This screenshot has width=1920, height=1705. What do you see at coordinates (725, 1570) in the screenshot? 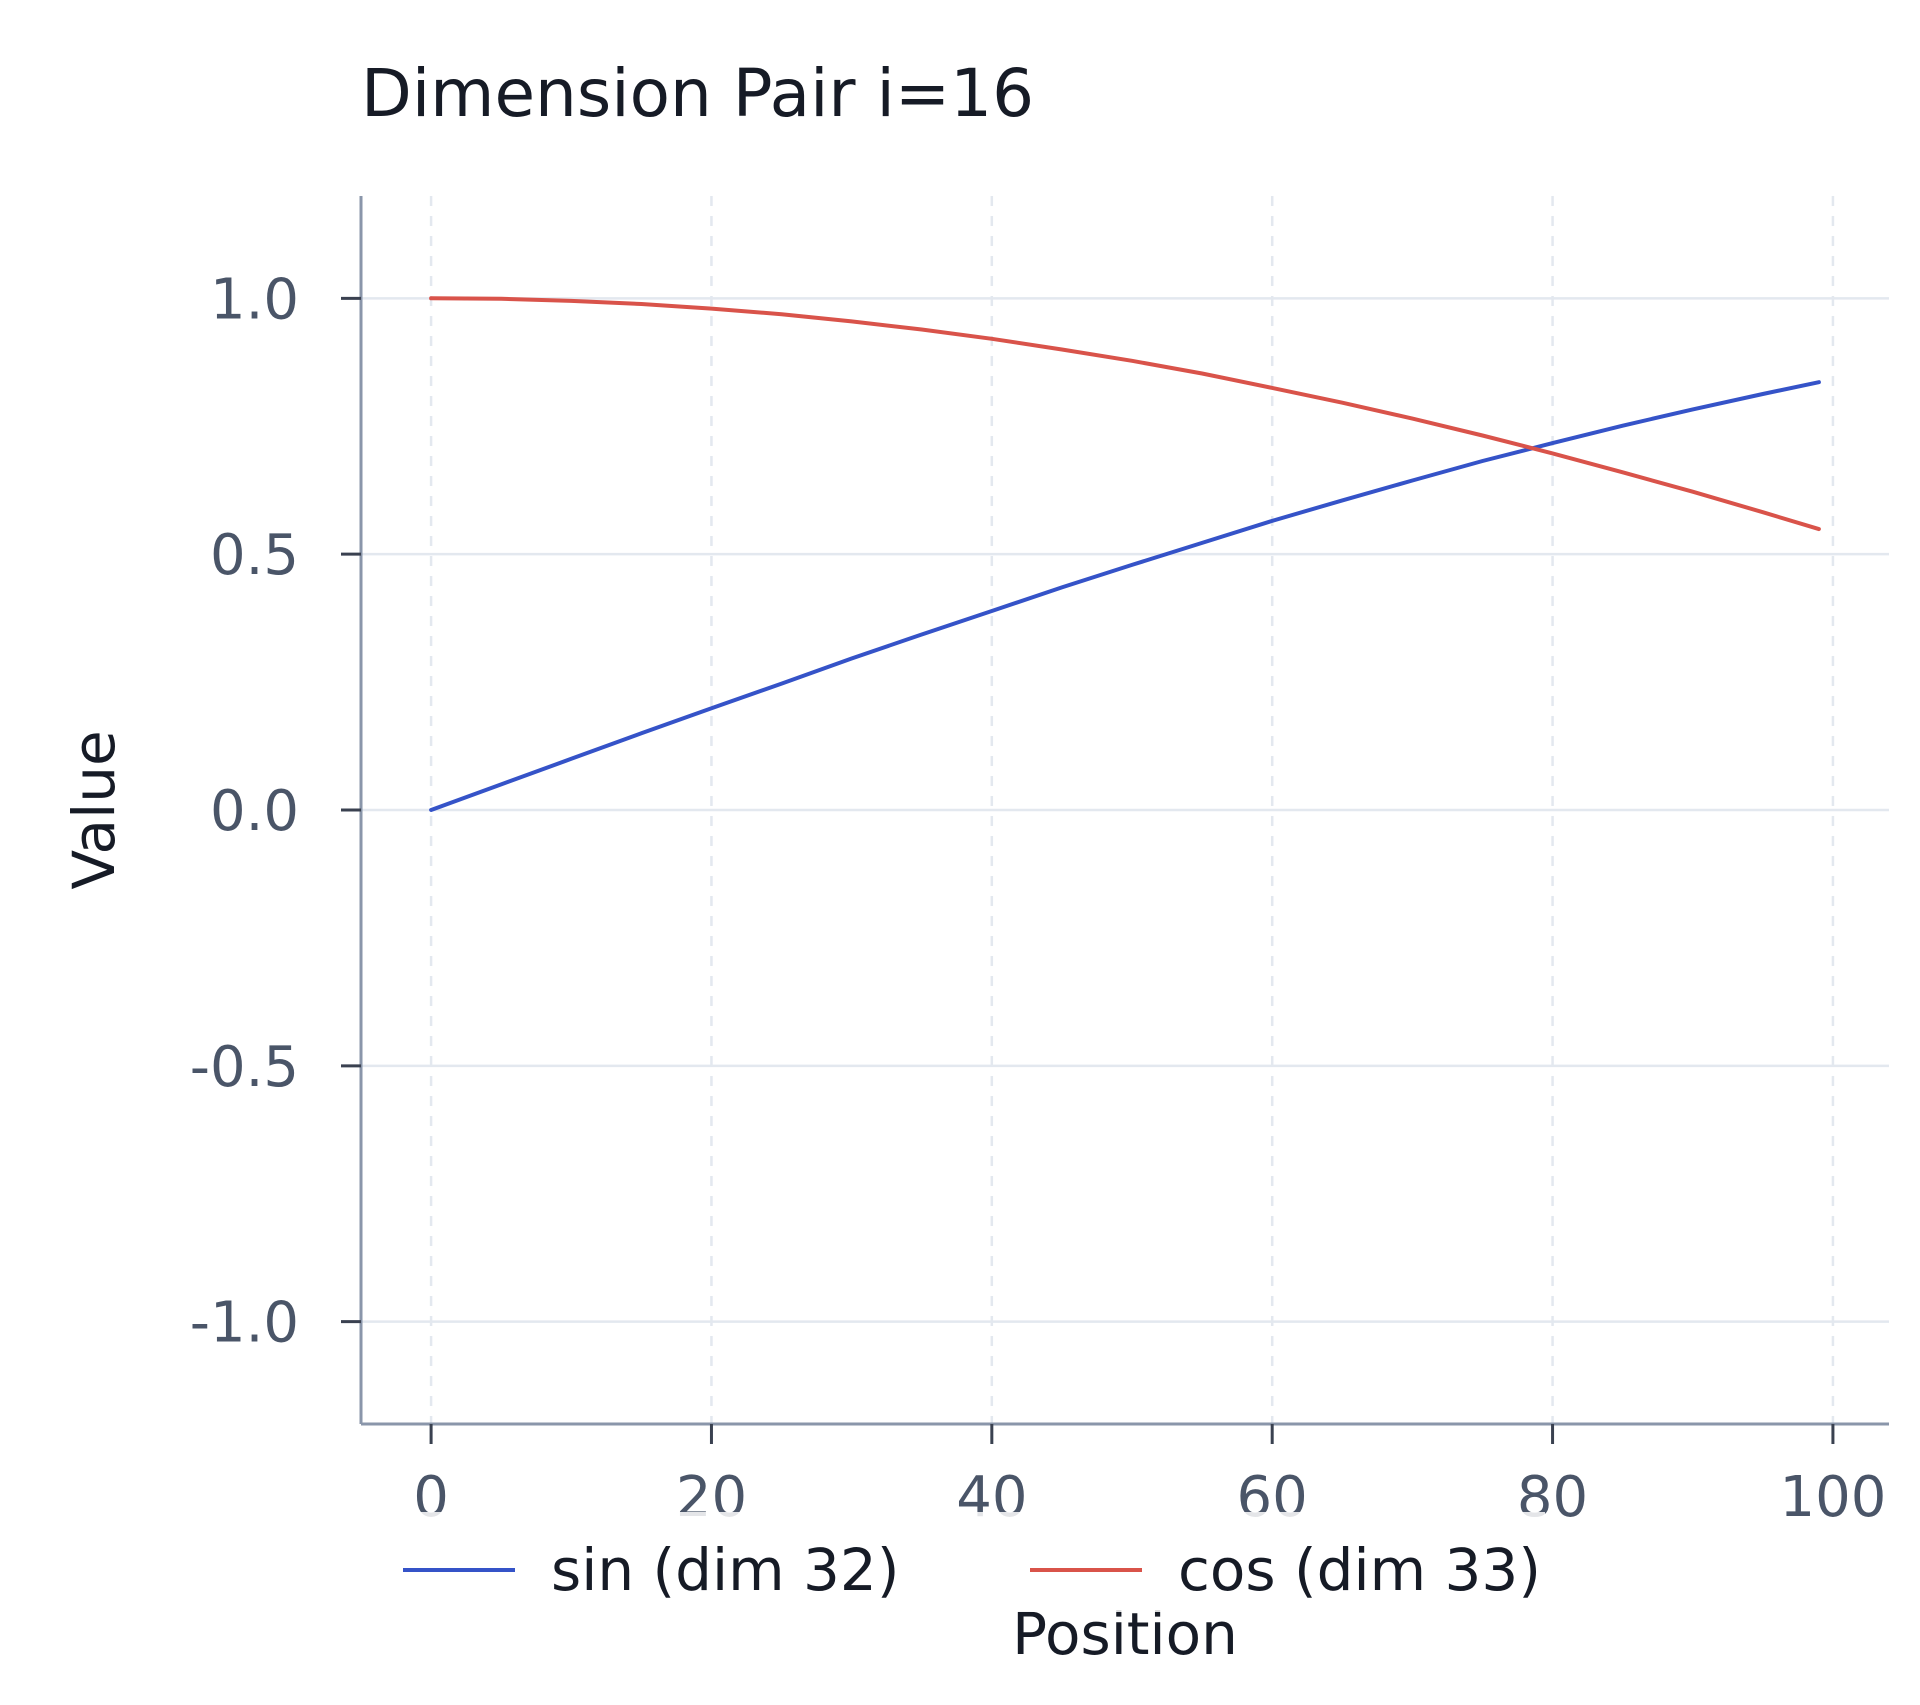
I see `legend-label: sin (dim 32)` at bounding box center [725, 1570].